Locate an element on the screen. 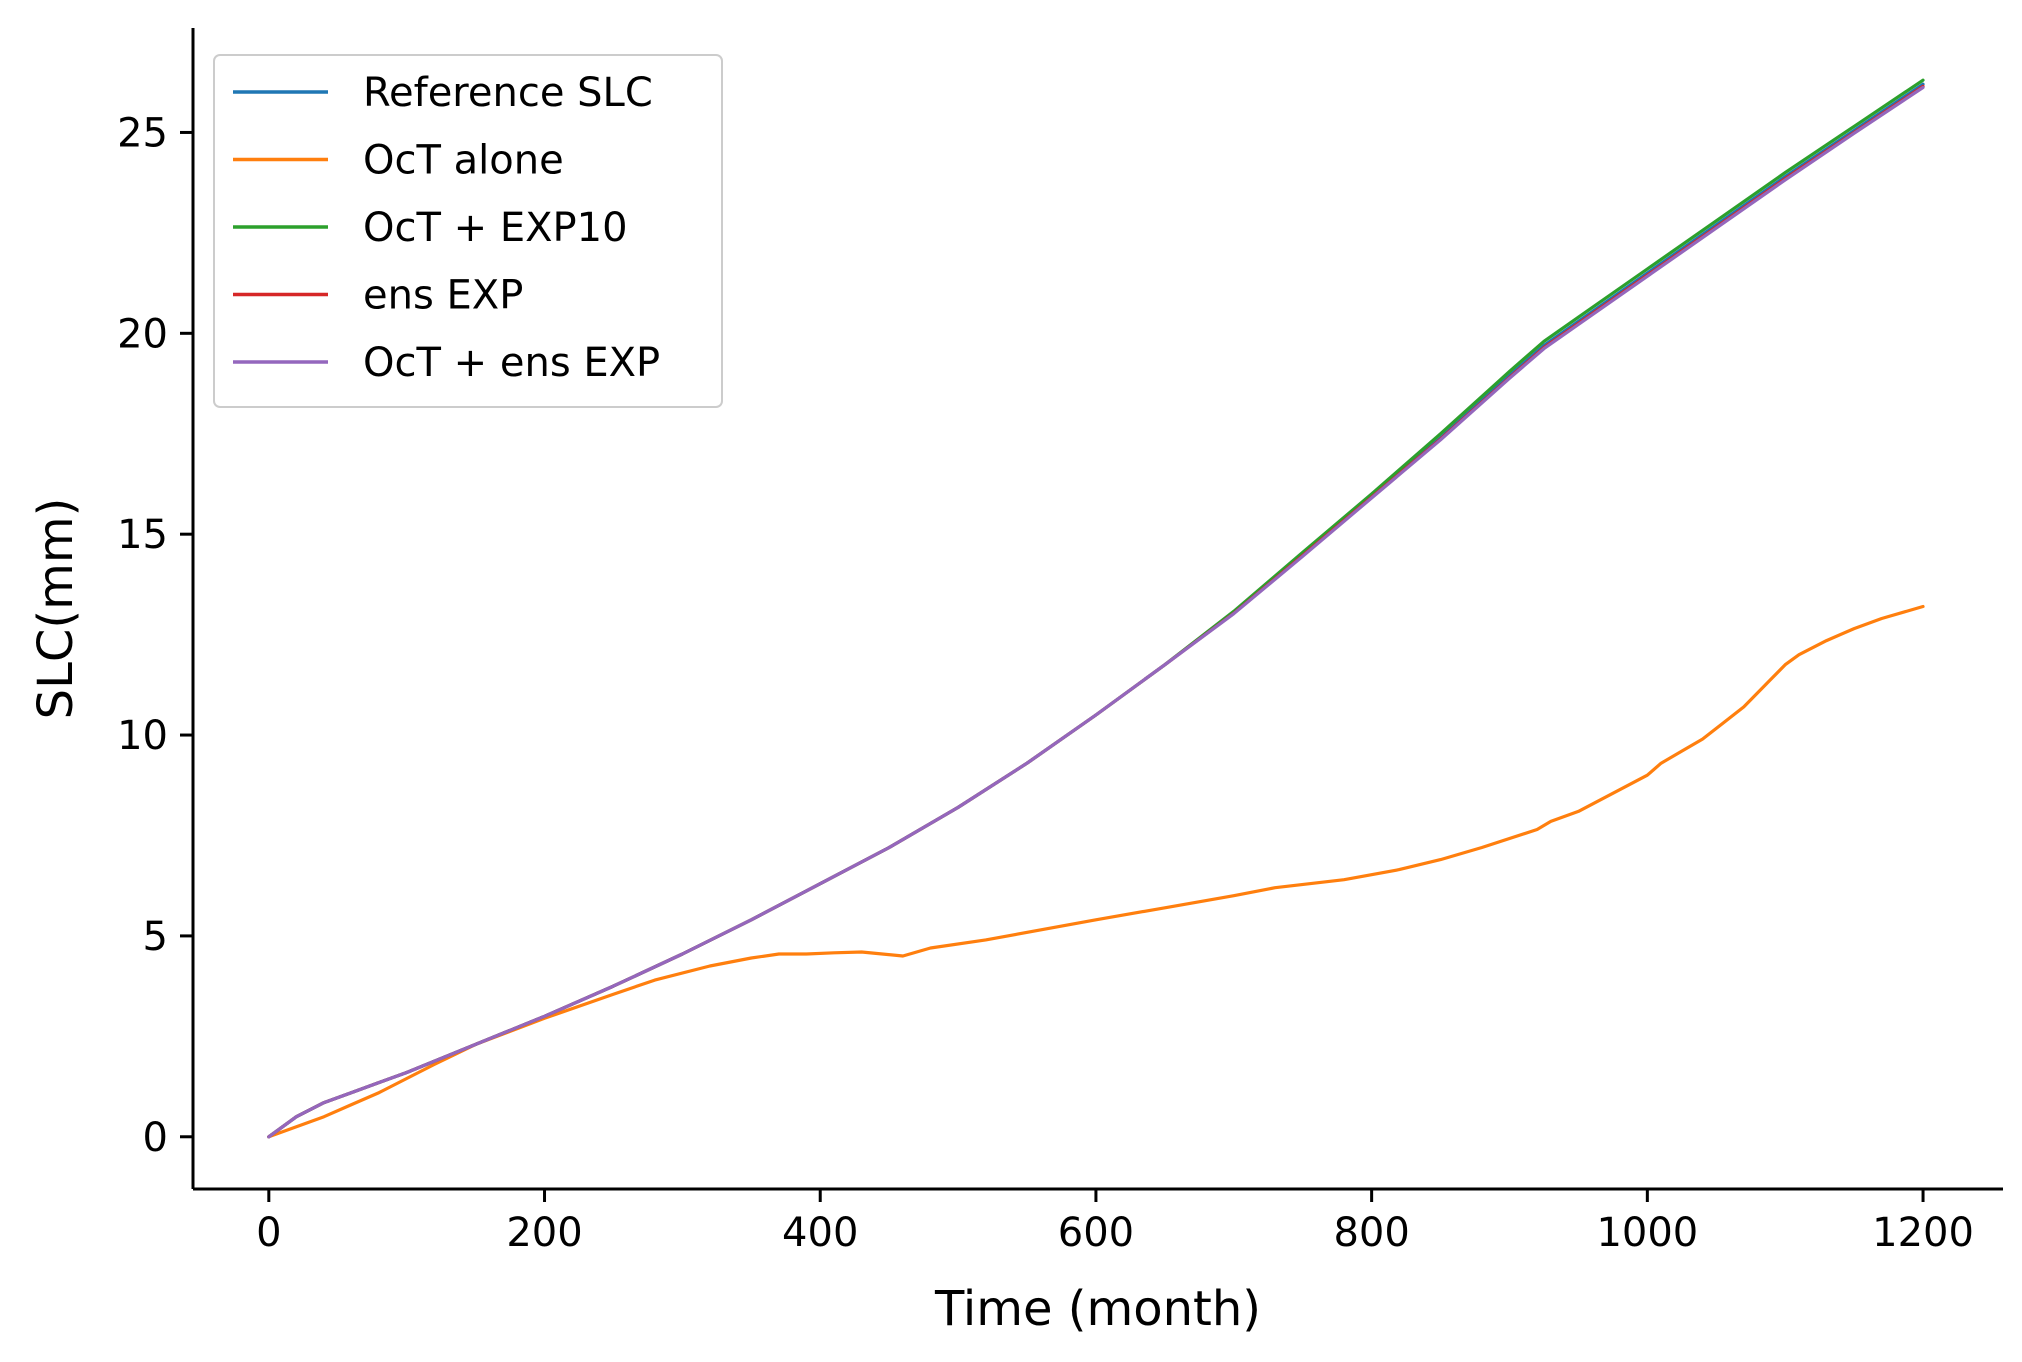 Image resolution: width=2022 pixels, height=1362 pixels. x-tick-label: 200 is located at coordinates (544, 1233).